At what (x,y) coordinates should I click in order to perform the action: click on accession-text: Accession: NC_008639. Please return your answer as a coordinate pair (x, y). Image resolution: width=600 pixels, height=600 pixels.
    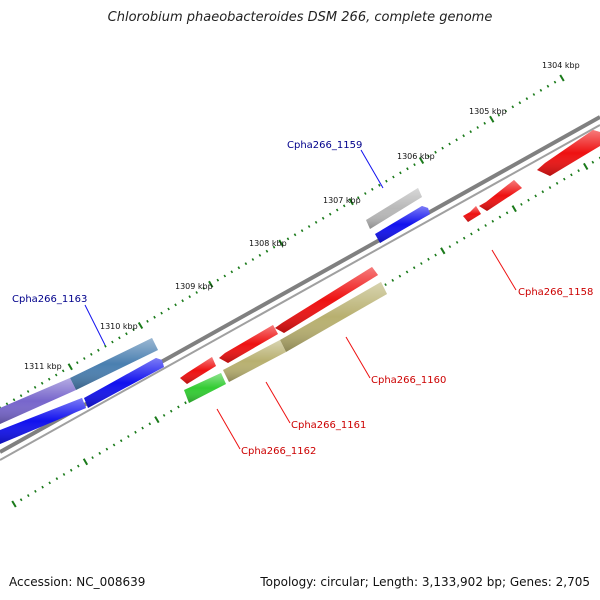
    Looking at the image, I should click on (77, 582).